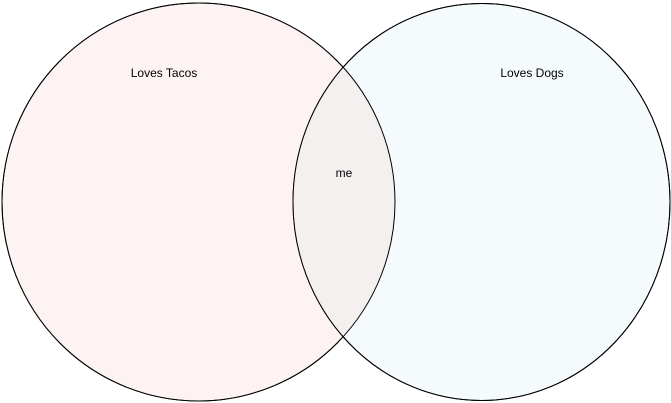 This screenshot has height=403, width=671. What do you see at coordinates (344, 173) in the screenshot?
I see `intersection-label: me` at bounding box center [344, 173].